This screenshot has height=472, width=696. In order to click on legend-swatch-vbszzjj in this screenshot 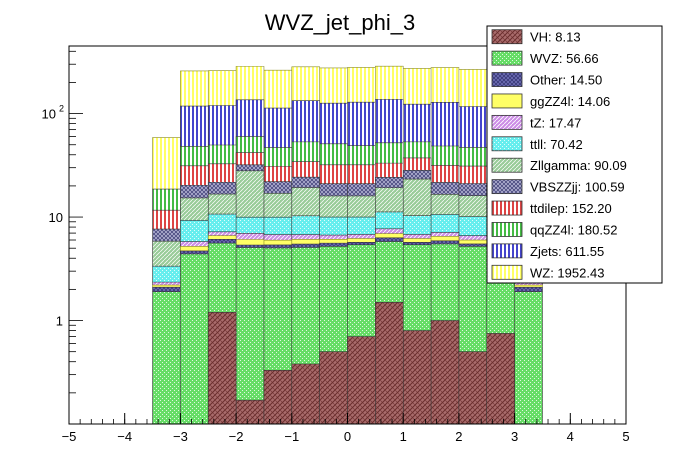, I will do `click(507, 187)`.